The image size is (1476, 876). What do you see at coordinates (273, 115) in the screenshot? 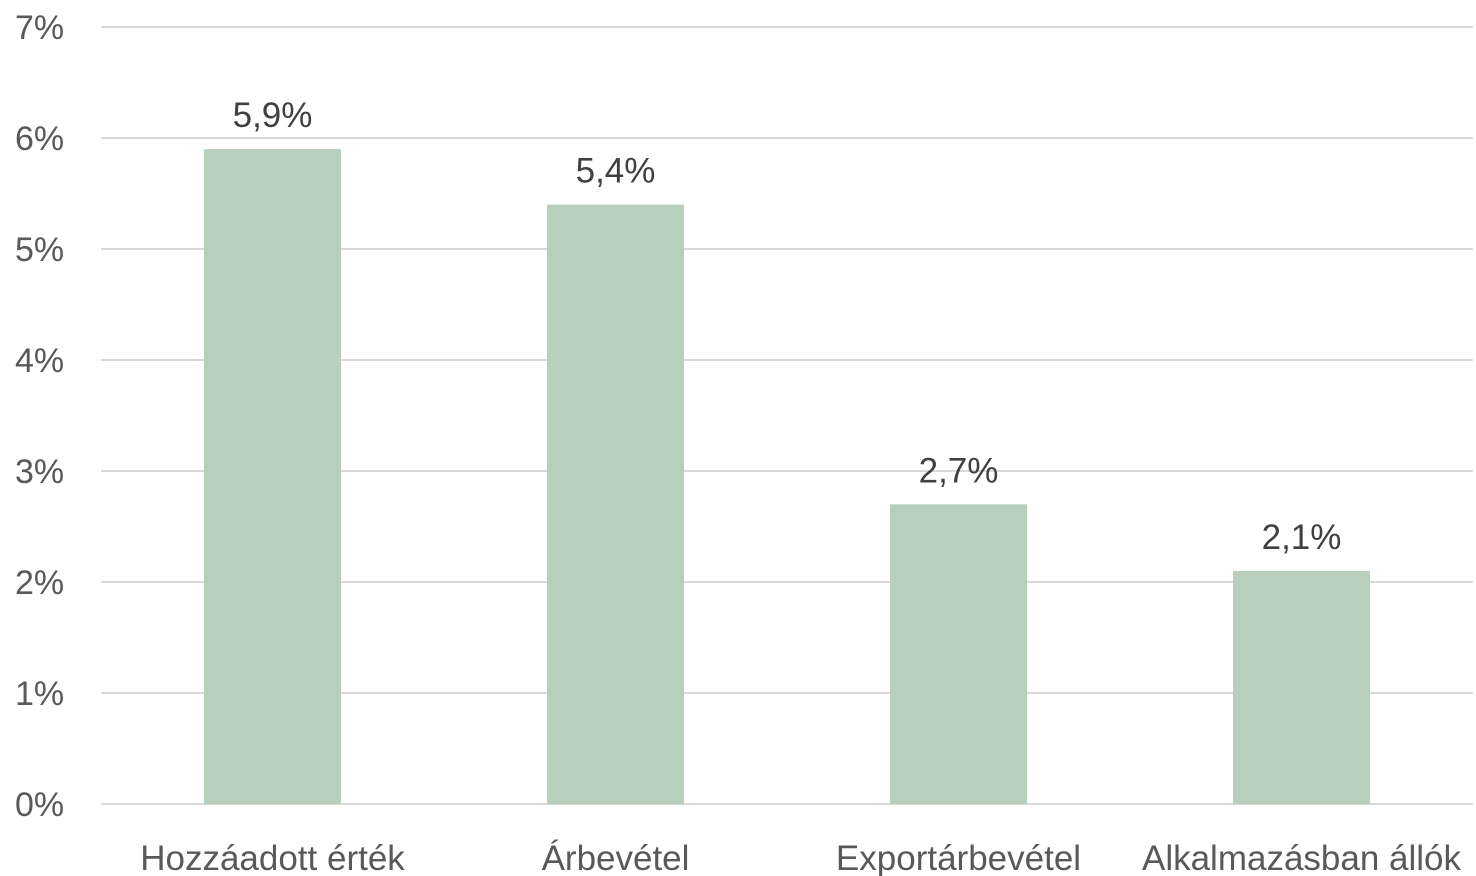
I see `data-label: 5,9%` at bounding box center [273, 115].